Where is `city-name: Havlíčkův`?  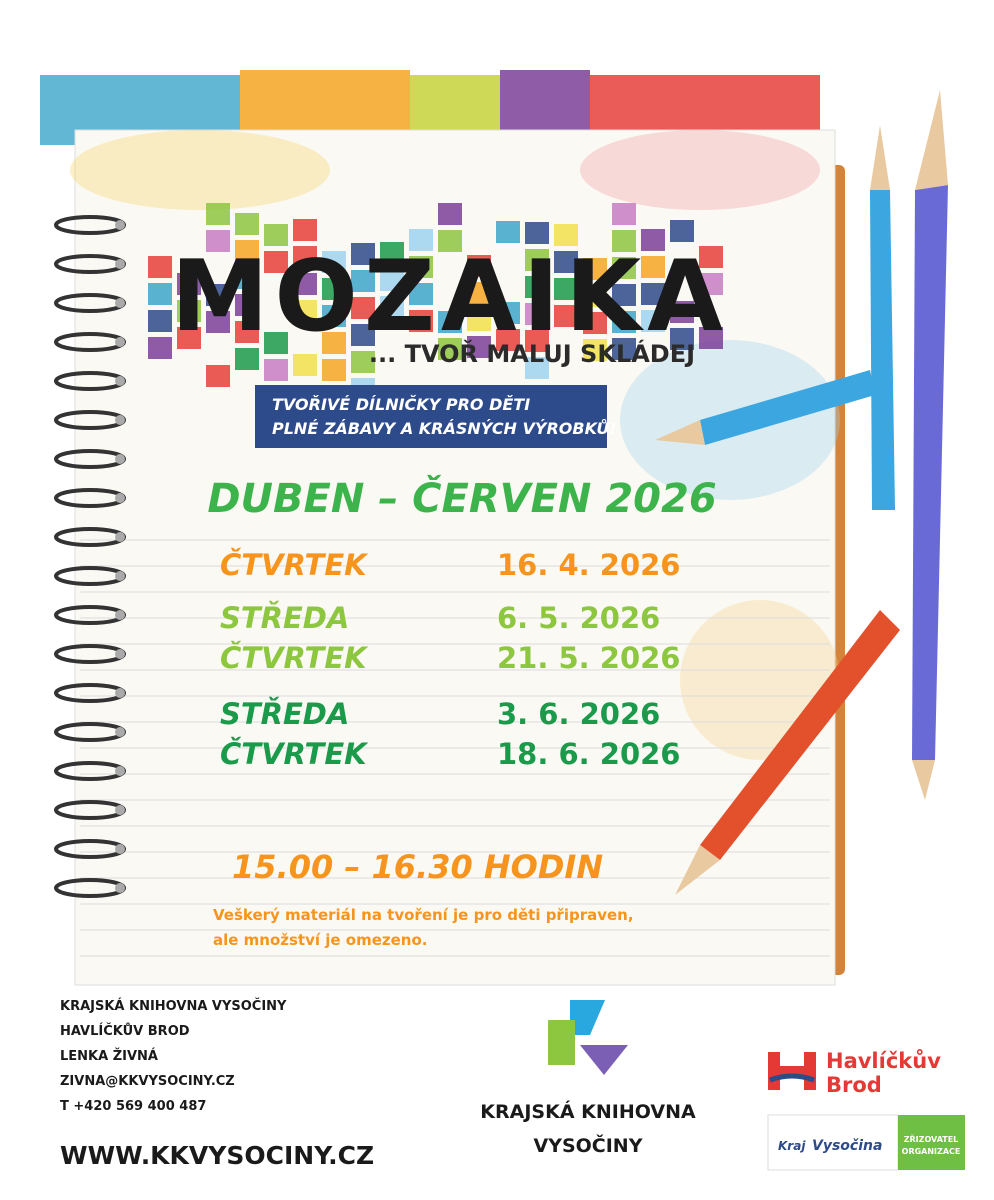 city-name: Havlíčkův is located at coordinates (883, 1061).